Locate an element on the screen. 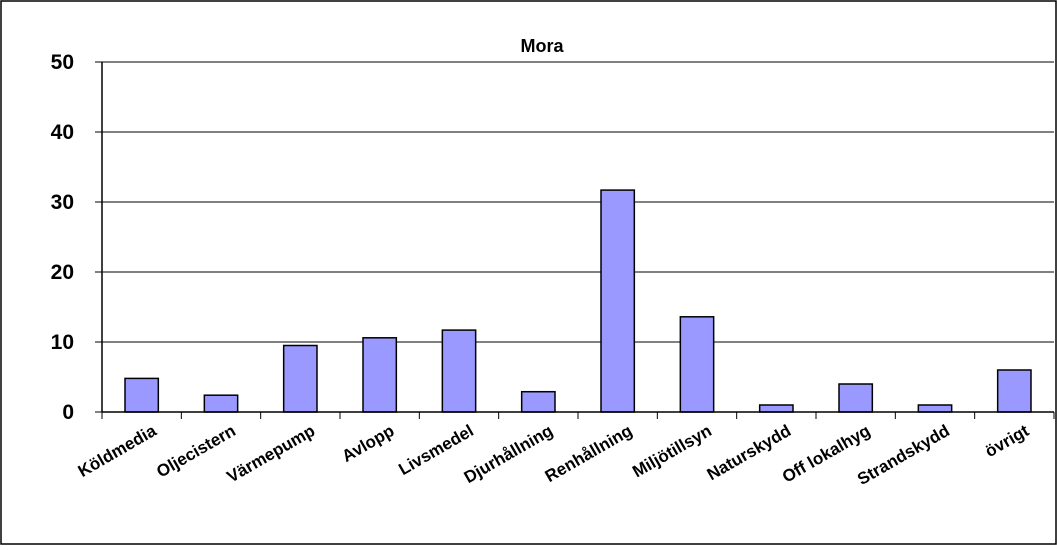  y-tick-label: 20 is located at coordinates (62, 272).